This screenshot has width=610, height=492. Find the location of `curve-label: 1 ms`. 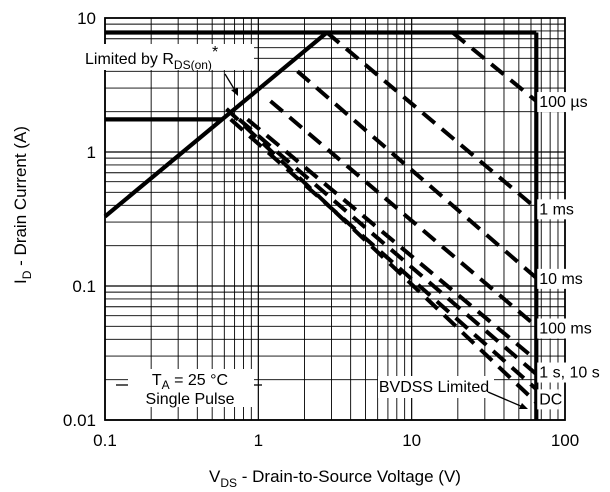

curve-label: 1 ms is located at coordinates (556, 209).